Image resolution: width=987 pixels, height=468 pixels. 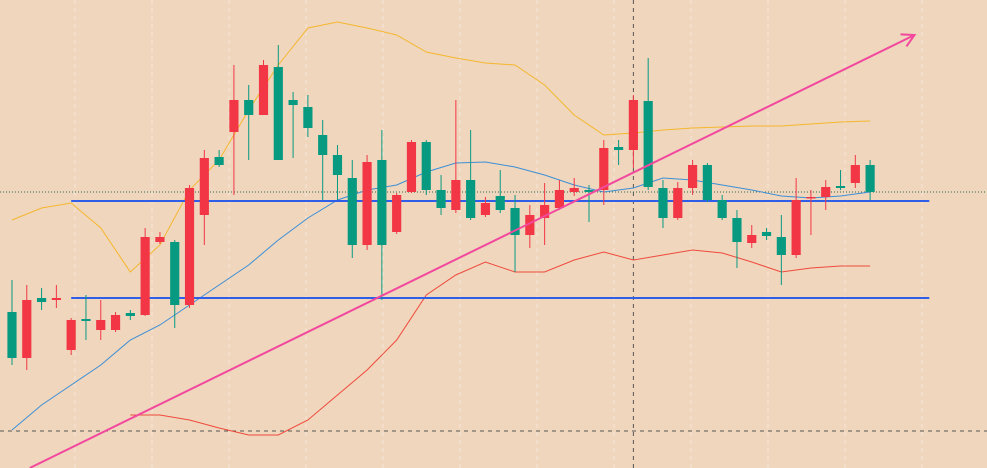 I want to click on trend-arrow, so click(x=908, y=40).